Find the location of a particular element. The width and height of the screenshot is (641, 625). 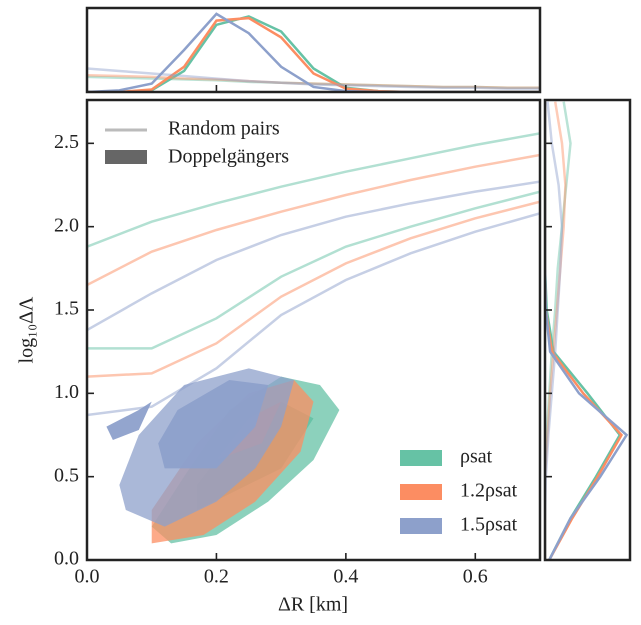

y-tick-label: 0.5 is located at coordinates (66, 475).